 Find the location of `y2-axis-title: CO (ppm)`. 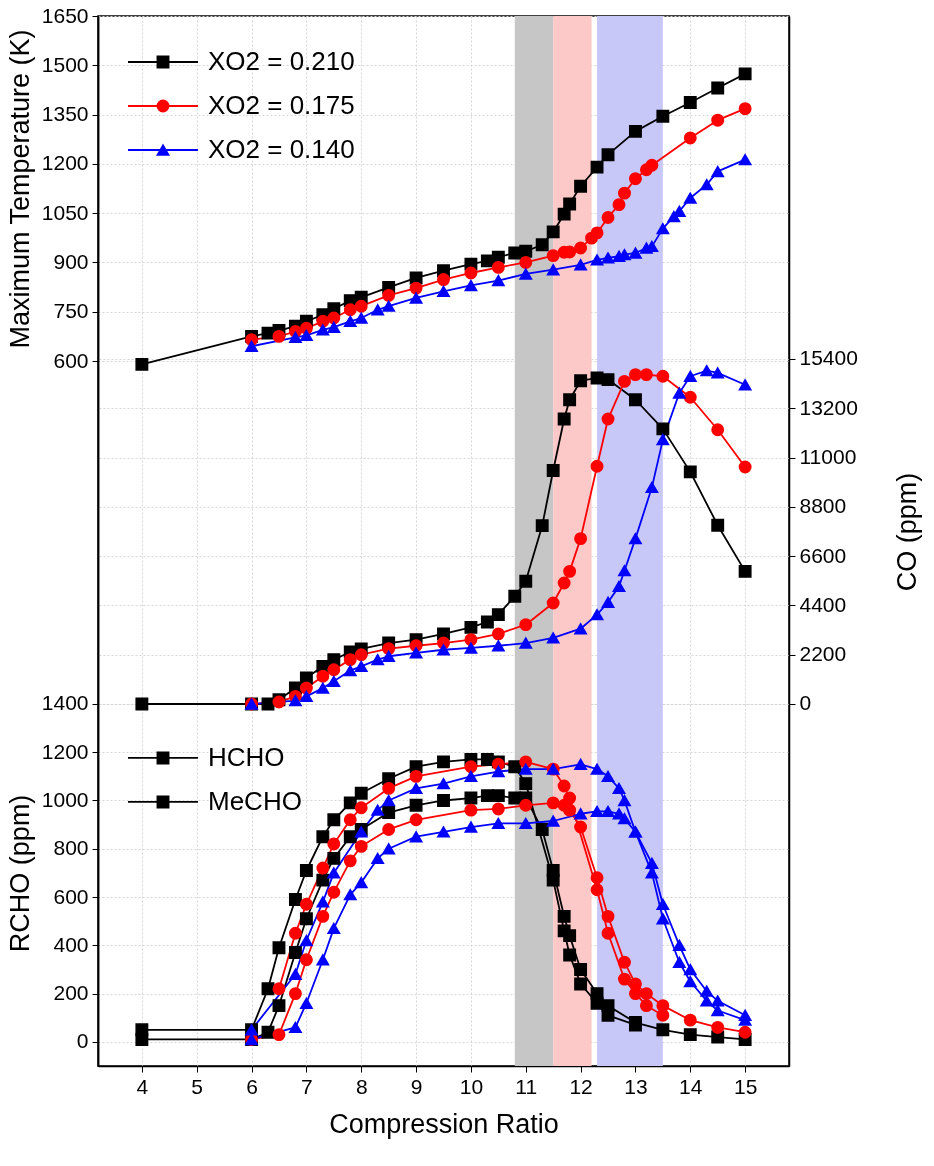

y2-axis-title: CO (ppm) is located at coordinates (906, 532).